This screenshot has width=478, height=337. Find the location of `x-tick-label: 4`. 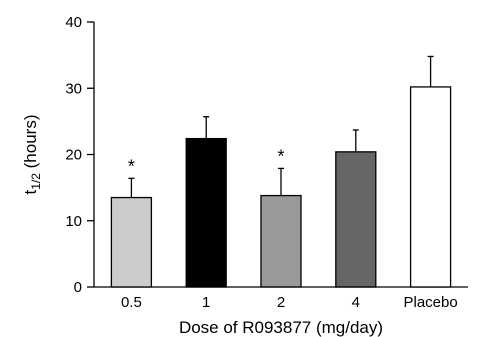

x-tick-label: 4 is located at coordinates (356, 302).